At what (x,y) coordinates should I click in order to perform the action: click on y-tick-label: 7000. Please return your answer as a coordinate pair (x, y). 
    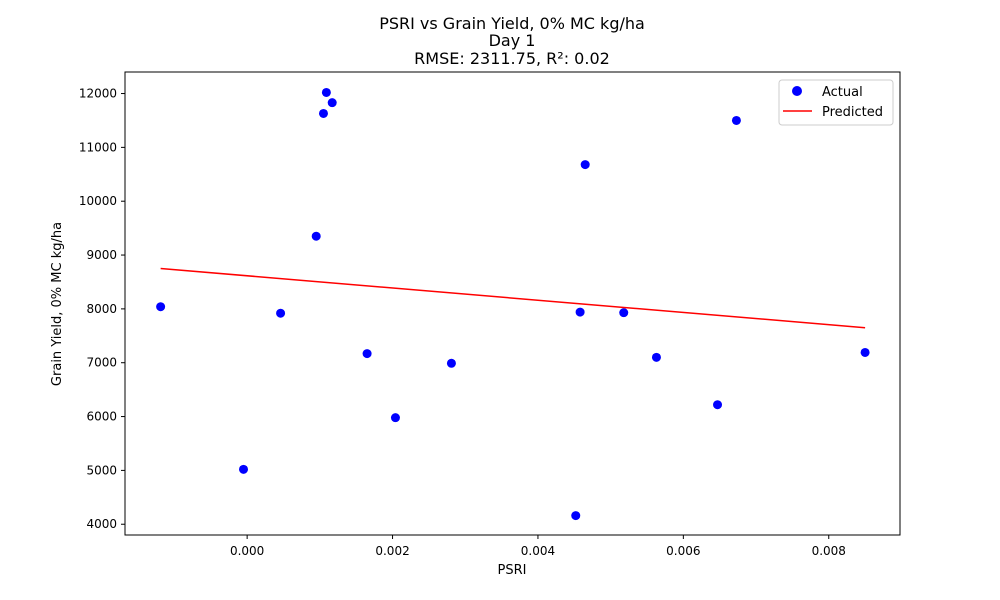
    Looking at the image, I should click on (101, 363).